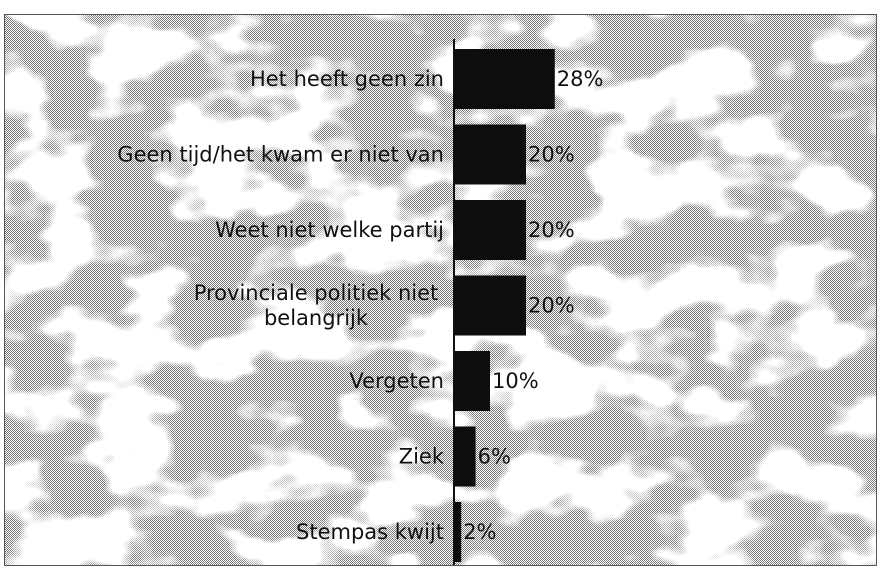 Image resolution: width=881 pixels, height=570 pixels. I want to click on category-label-line: Vergeten, so click(396, 381).